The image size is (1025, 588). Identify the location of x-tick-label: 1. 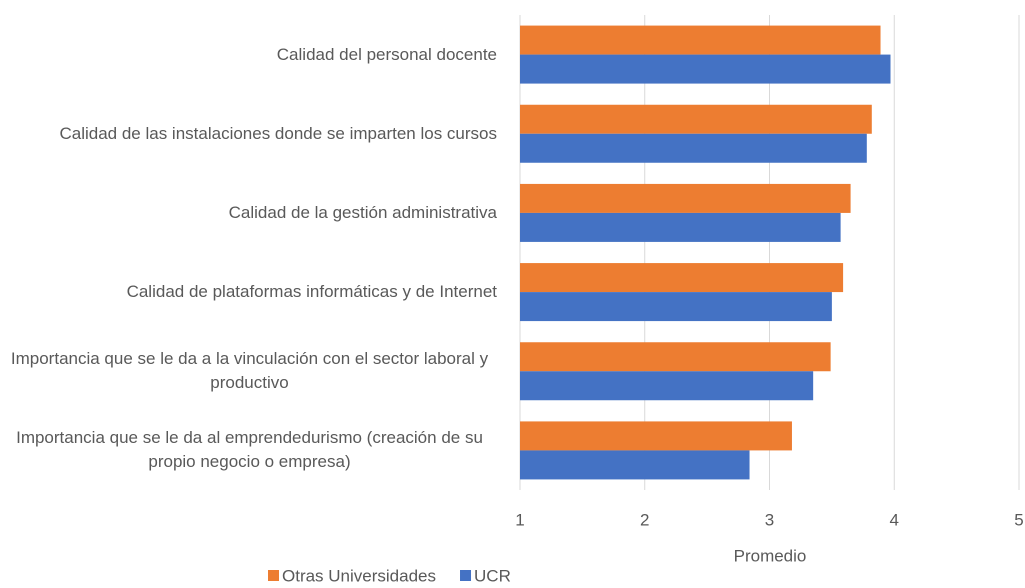
(519, 519).